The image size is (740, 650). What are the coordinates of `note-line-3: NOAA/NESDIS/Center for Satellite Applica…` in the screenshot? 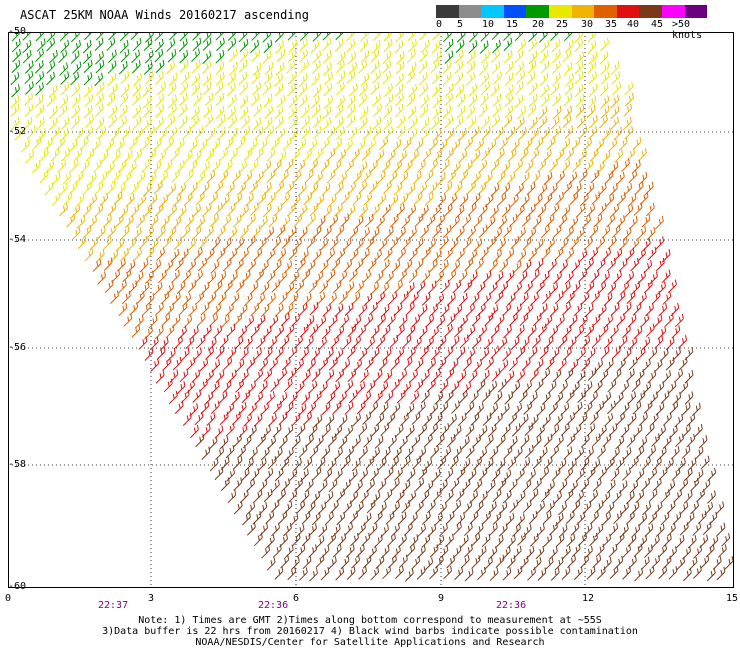 It's located at (370, 642).